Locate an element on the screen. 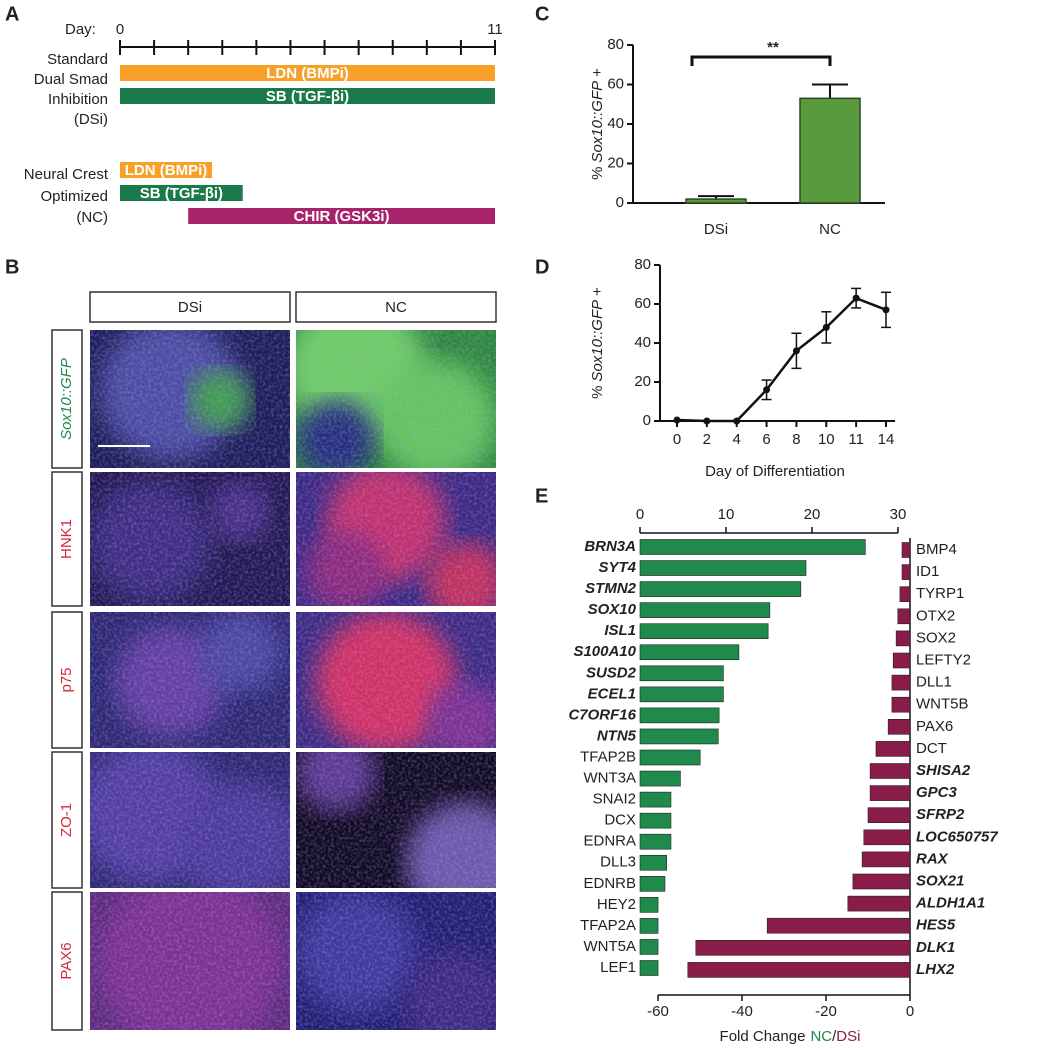 The image size is (1040, 1050). x-tick-label: 14 is located at coordinates (886, 439).